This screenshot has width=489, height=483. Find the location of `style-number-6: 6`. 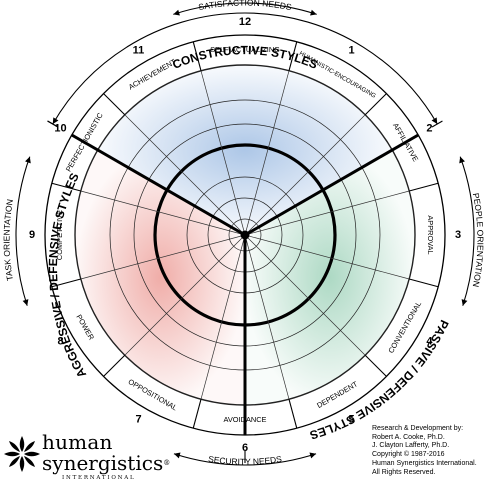

style-number-6: 6 is located at coordinates (245, 448).